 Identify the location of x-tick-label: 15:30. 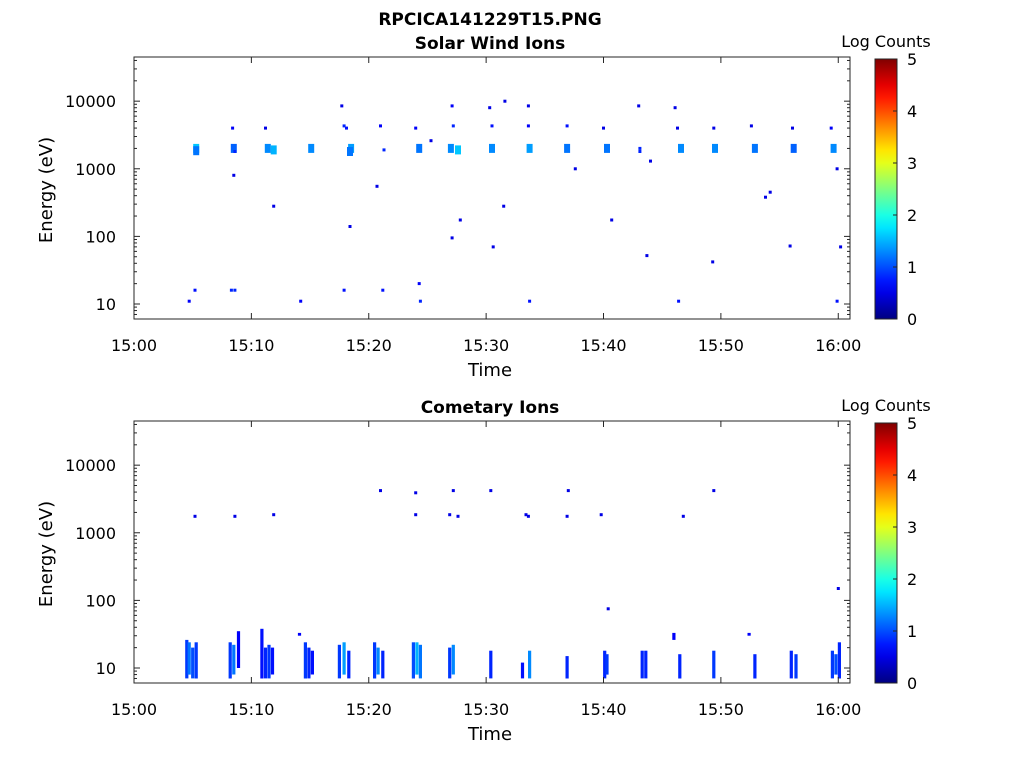
(486, 345).